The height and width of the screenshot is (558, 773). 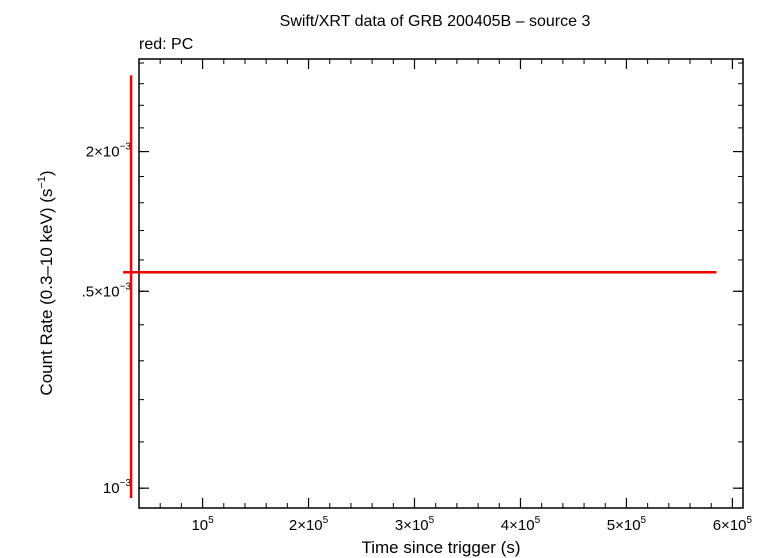 I want to click on x-tick-label: 105, so click(x=202, y=524).